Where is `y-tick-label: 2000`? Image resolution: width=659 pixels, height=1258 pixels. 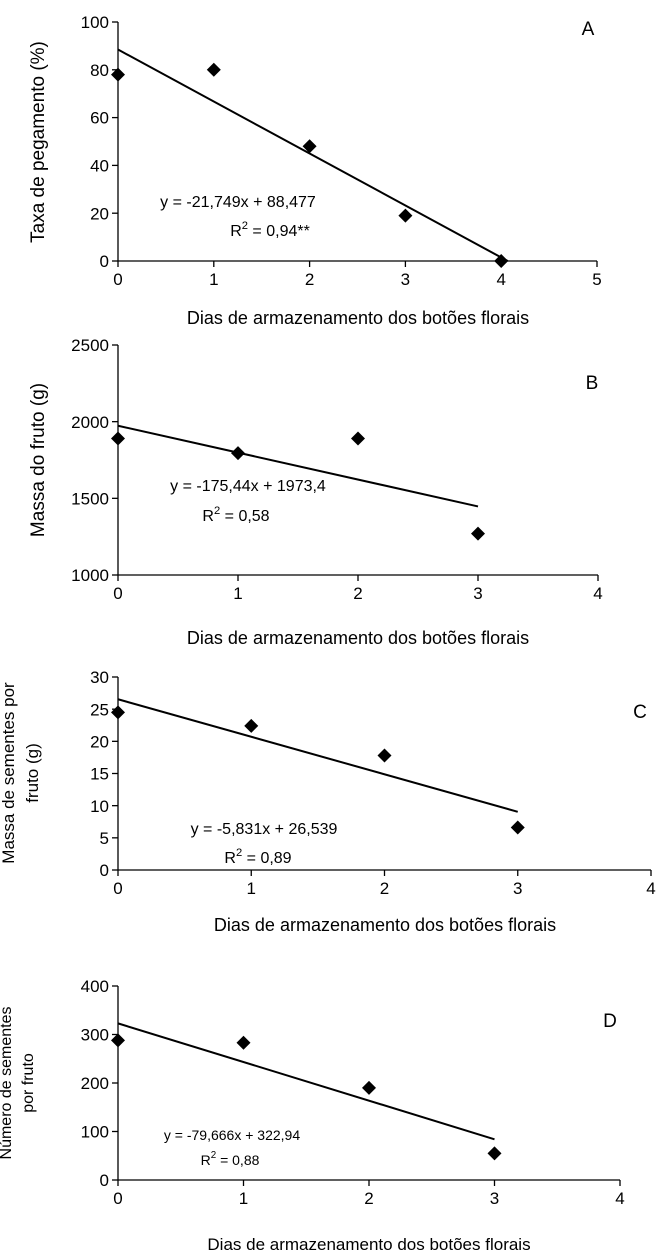
y-tick-label: 2000 is located at coordinates (90, 422).